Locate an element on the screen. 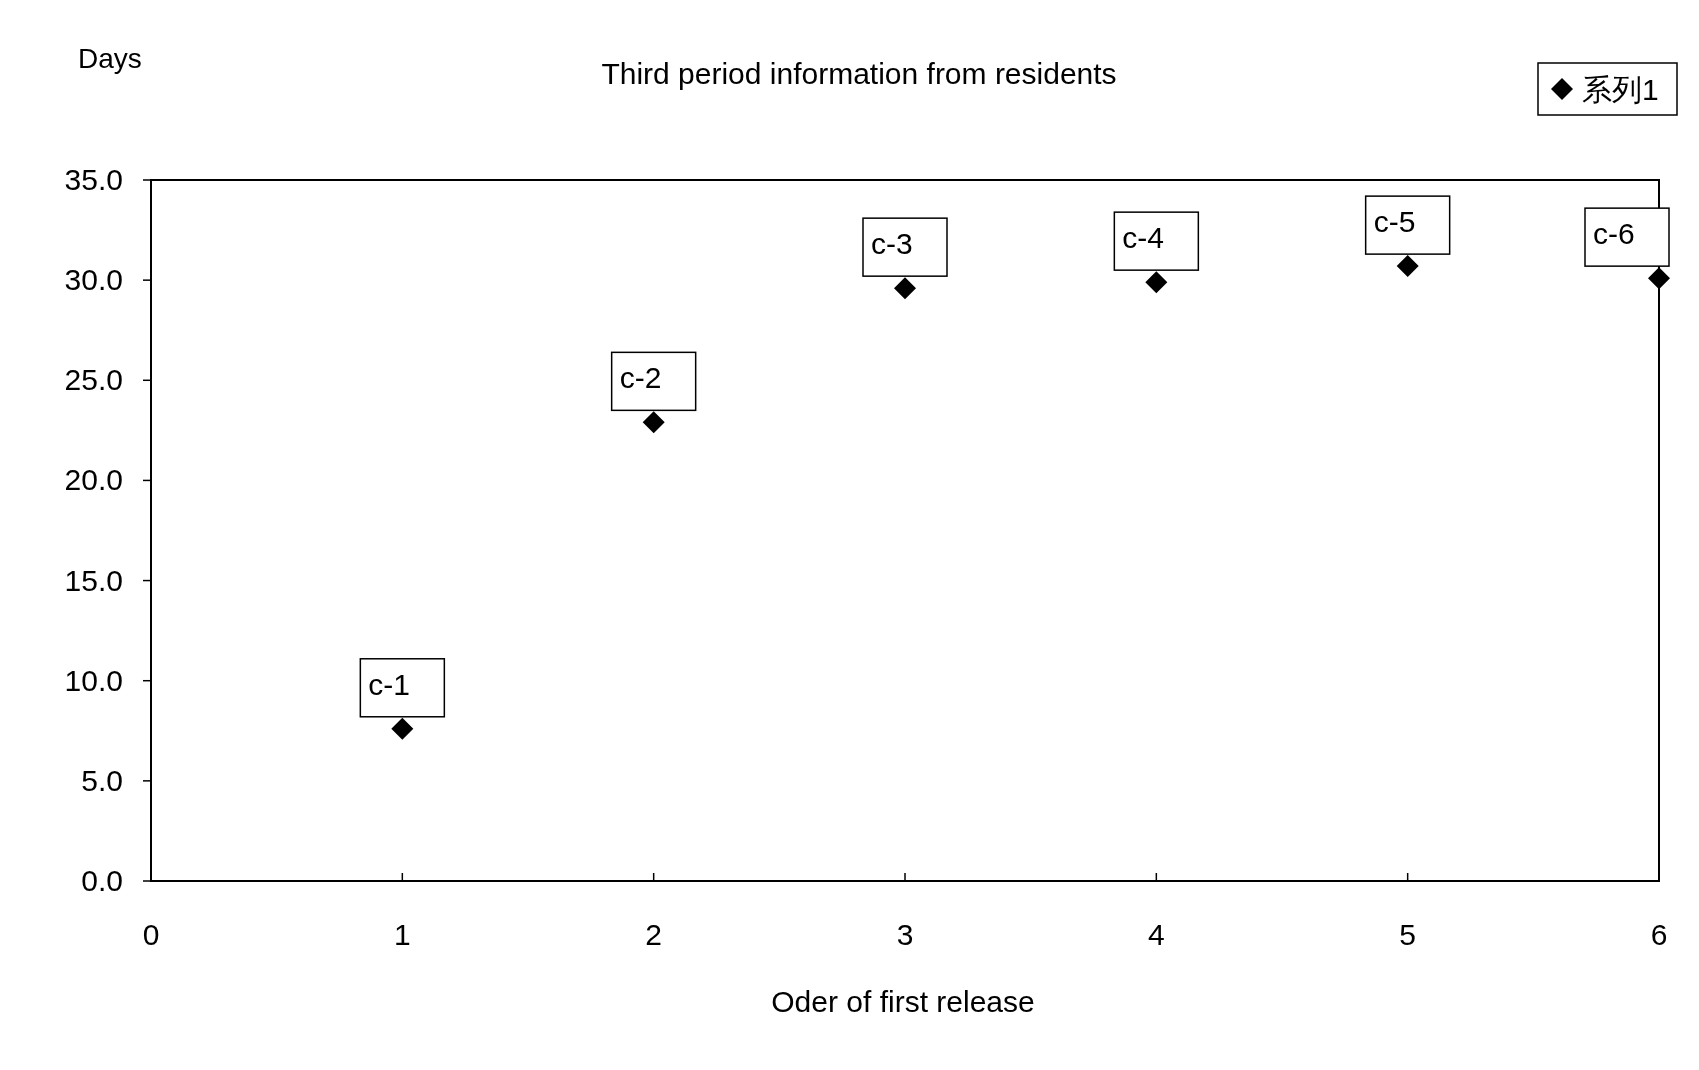 The image size is (1699, 1070). y-tick-label: 20.0 is located at coordinates (93, 480).